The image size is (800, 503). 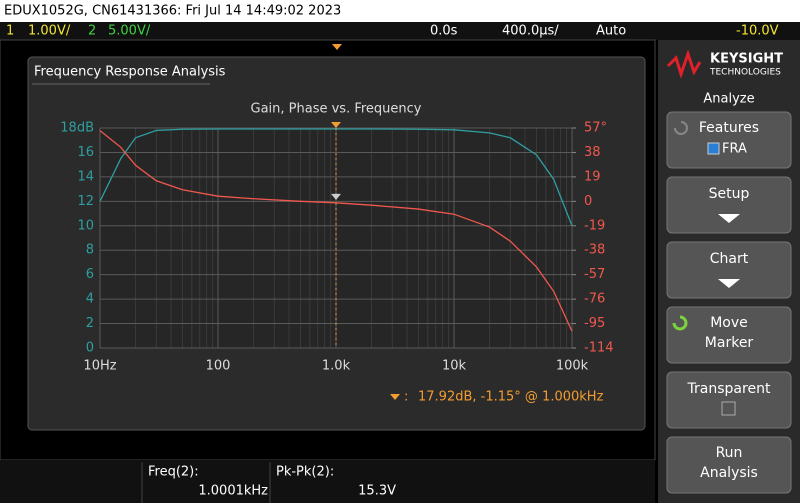 What do you see at coordinates (588, 201) in the screenshot?
I see `y2-tick-label: 0` at bounding box center [588, 201].